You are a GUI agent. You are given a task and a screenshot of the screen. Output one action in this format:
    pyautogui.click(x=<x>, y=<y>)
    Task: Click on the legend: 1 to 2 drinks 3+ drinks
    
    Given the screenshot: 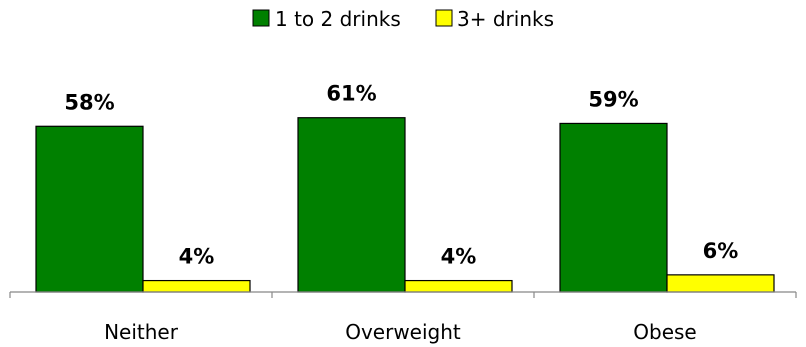 What is the action you would take?
    pyautogui.click(x=403, y=19)
    